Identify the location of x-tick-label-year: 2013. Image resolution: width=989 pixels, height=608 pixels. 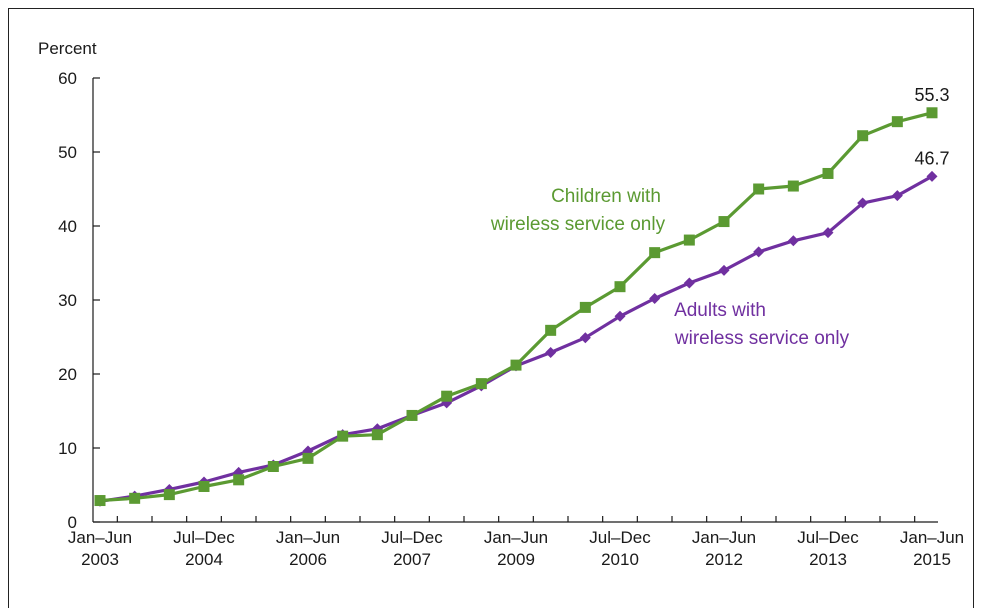
(828, 559).